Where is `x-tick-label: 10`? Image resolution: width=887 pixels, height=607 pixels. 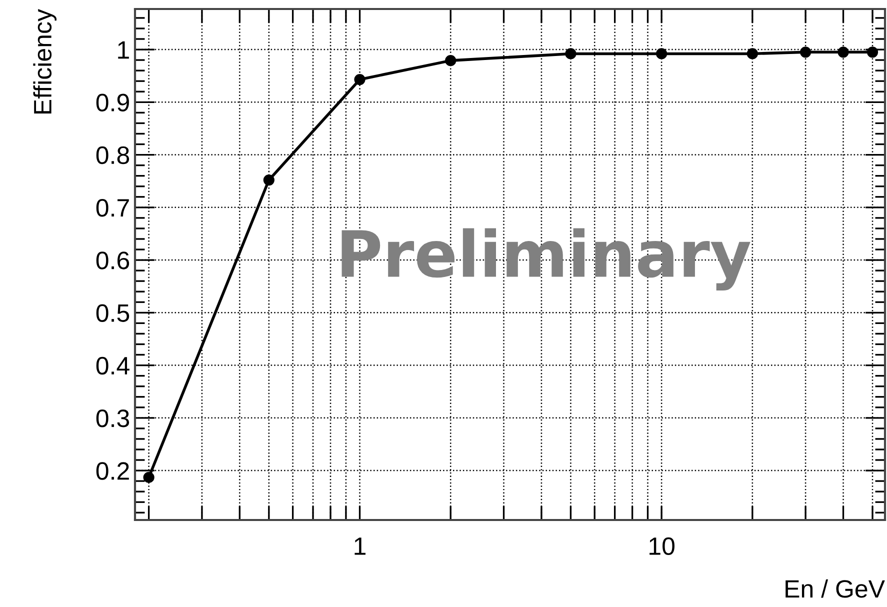
x-tick-label: 10 is located at coordinates (662, 546).